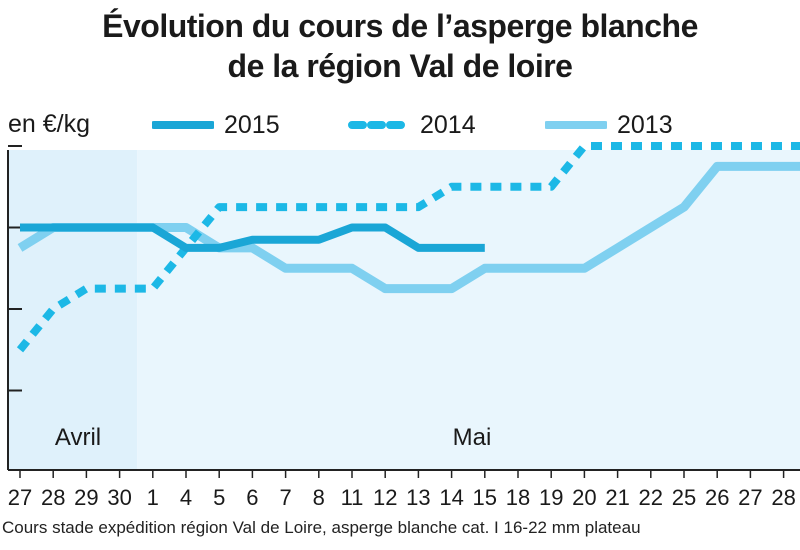  What do you see at coordinates (319, 497) in the screenshot?
I see `x-tick-label: 8` at bounding box center [319, 497].